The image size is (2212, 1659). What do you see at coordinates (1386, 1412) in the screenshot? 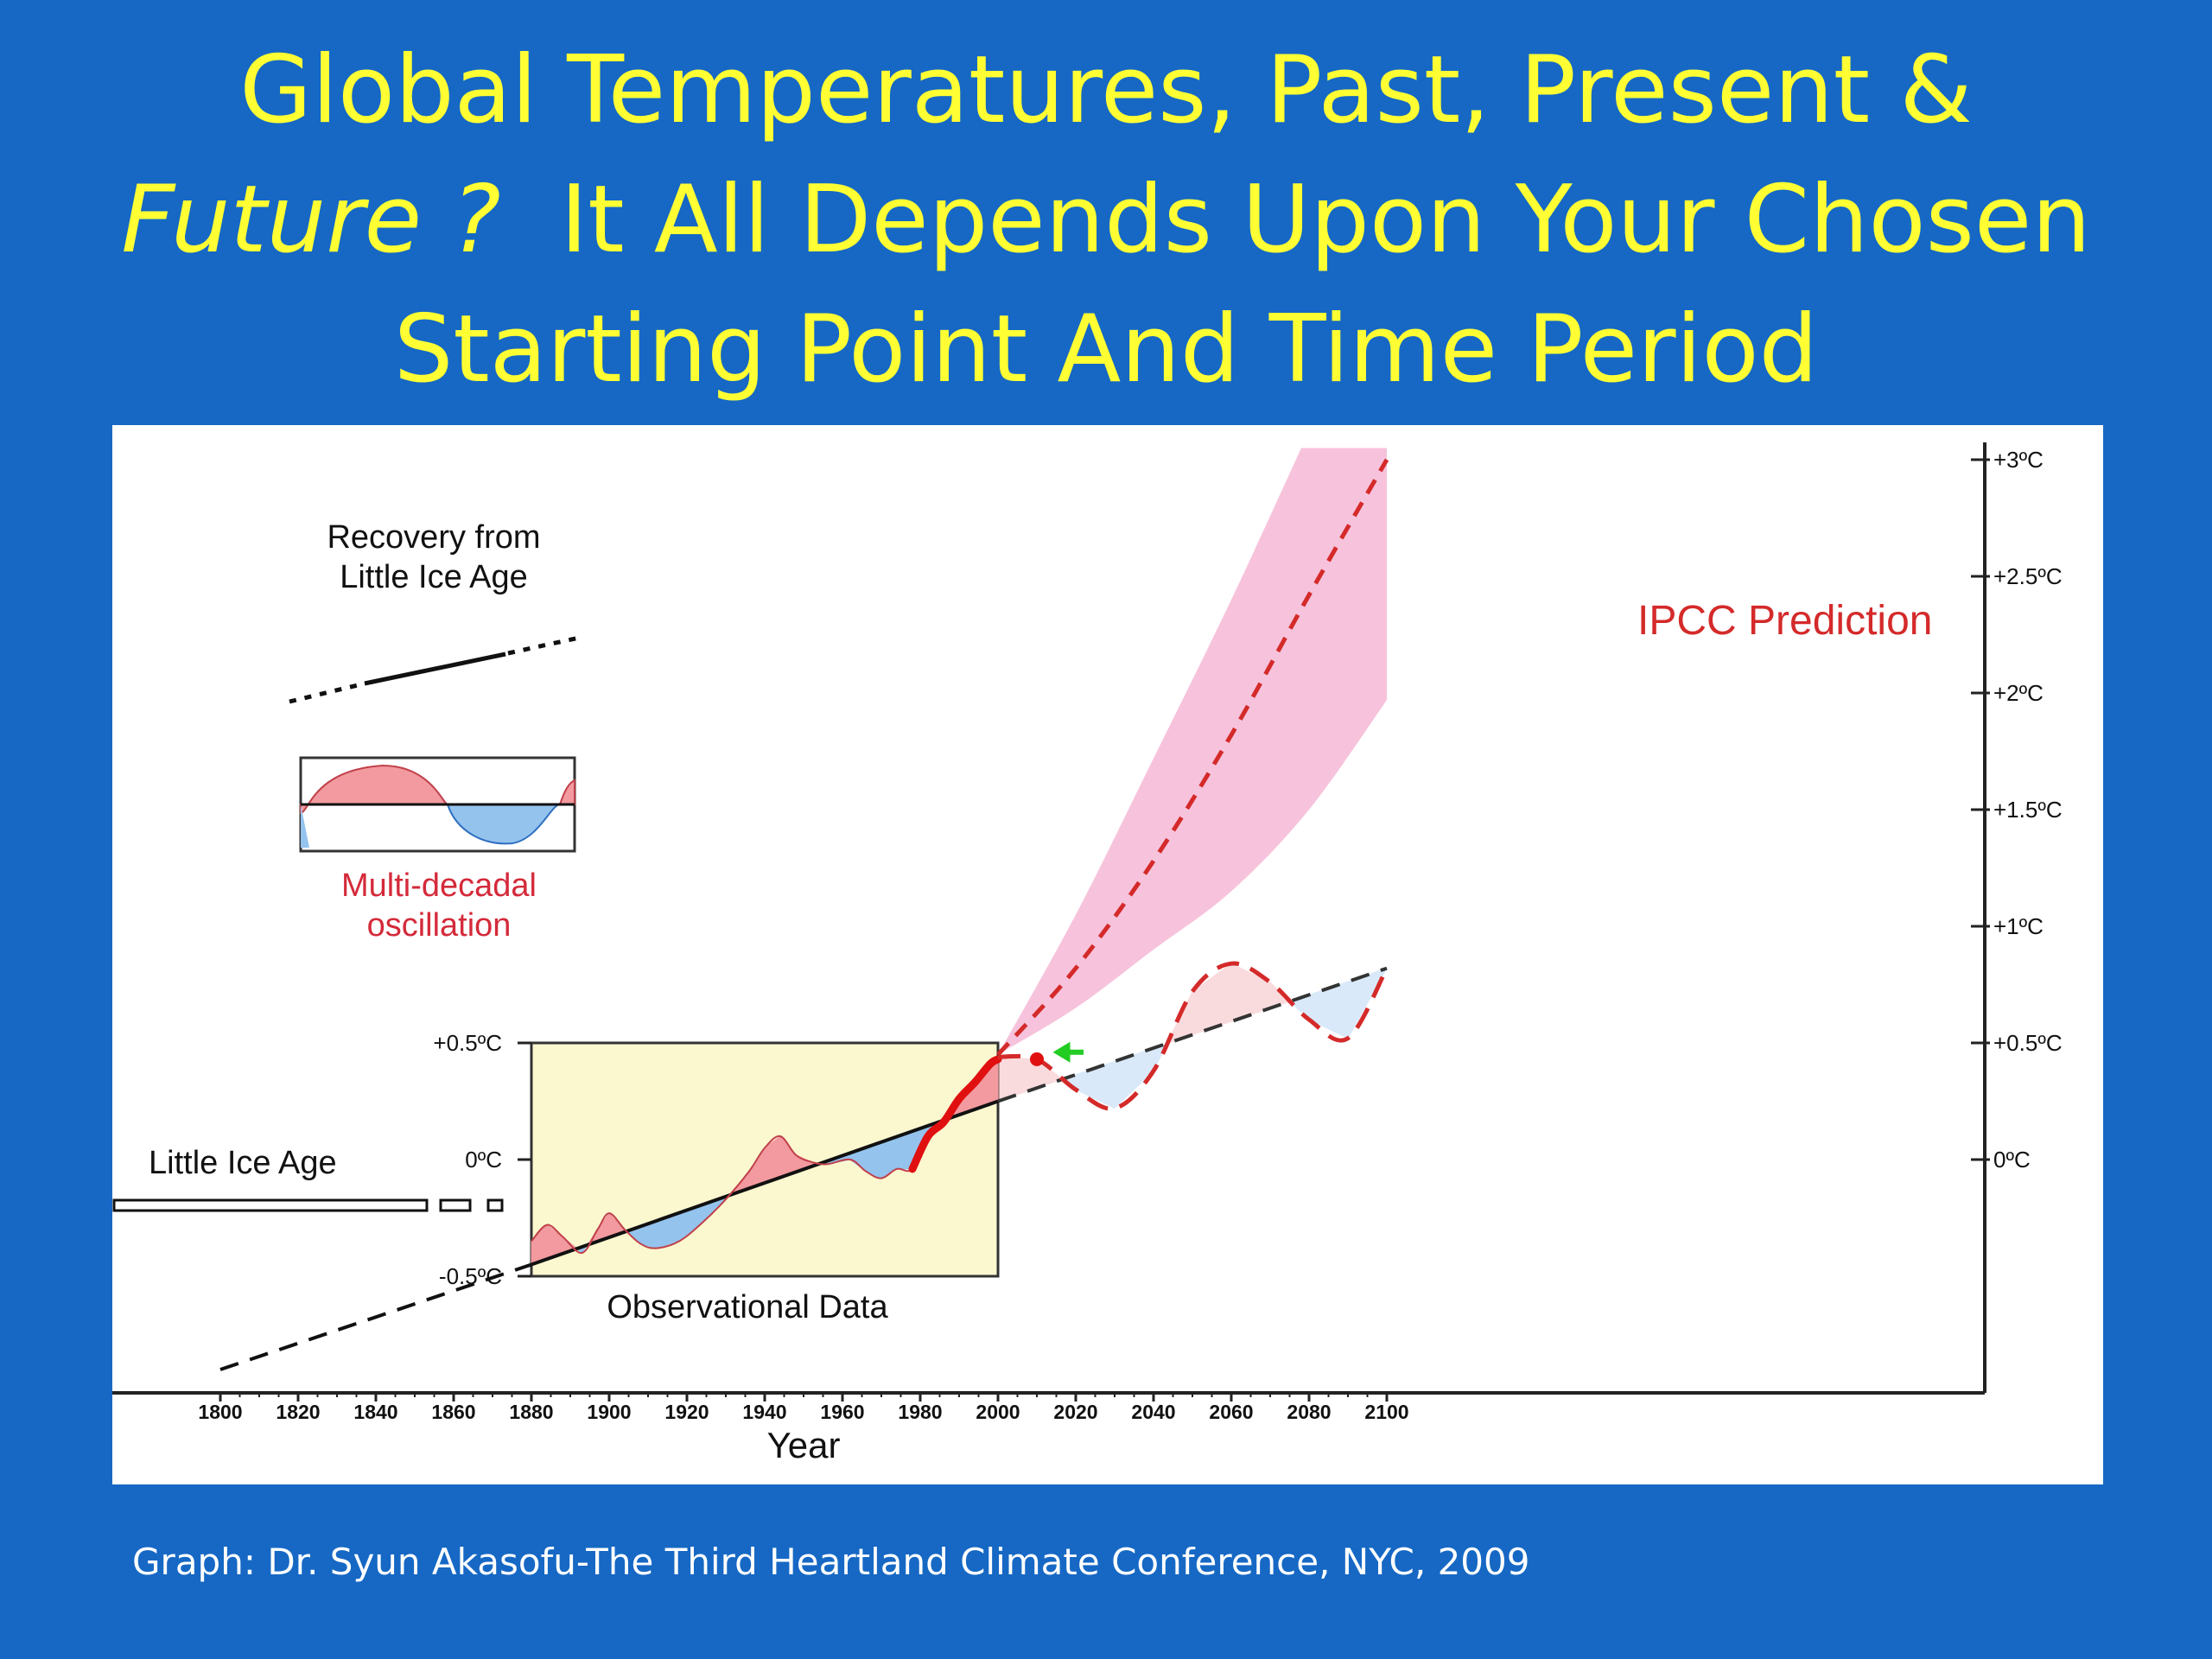
I see `x-tick-label: 2100` at bounding box center [1386, 1412].